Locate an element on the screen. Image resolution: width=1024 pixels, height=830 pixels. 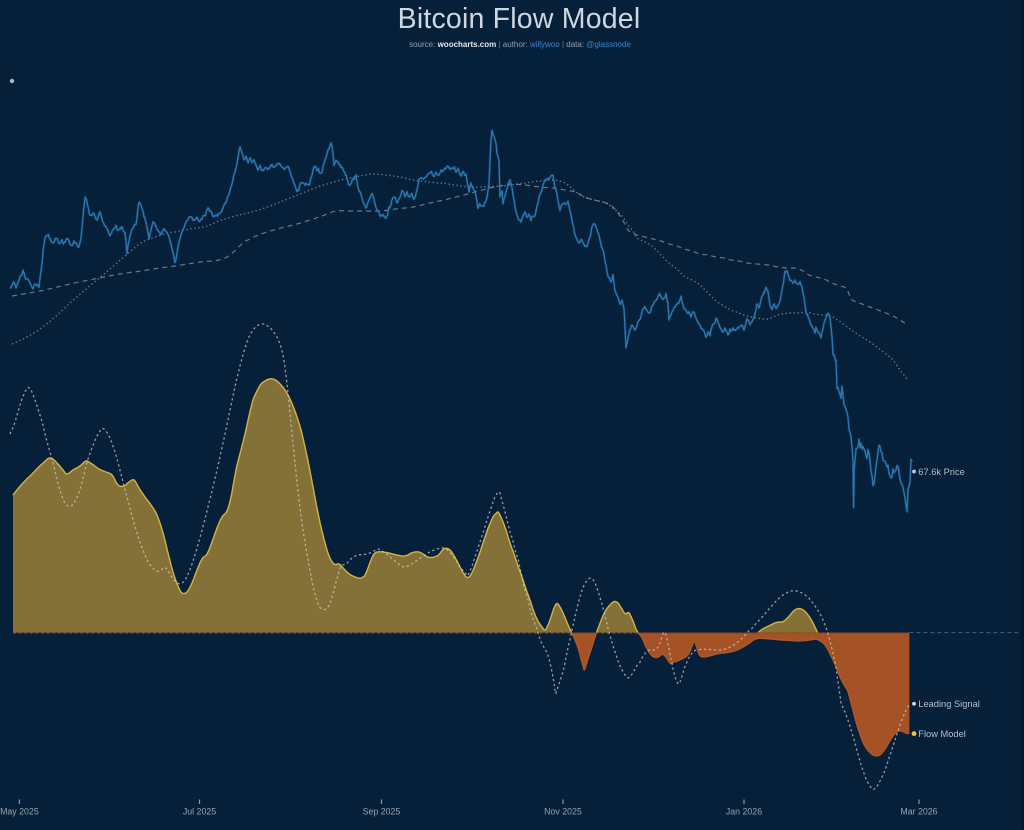
svg-text: Mar 2026 is located at coordinates (918, 812).